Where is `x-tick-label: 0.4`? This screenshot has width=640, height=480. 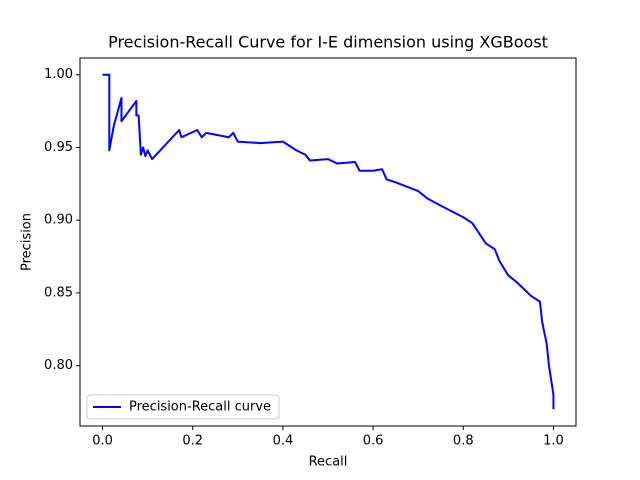 x-tick-label: 0.4 is located at coordinates (283, 441).